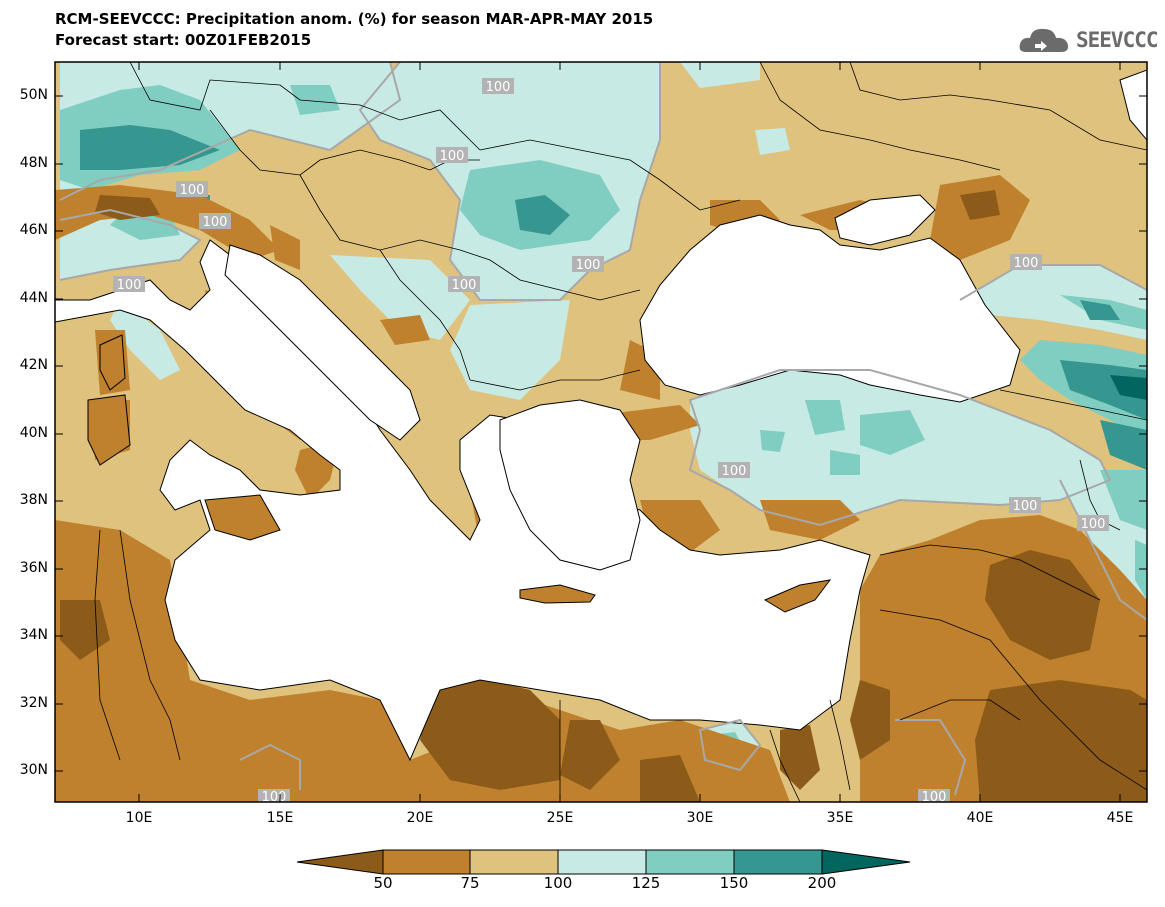  I want to click on lon-label-40e: 40E, so click(980, 818).